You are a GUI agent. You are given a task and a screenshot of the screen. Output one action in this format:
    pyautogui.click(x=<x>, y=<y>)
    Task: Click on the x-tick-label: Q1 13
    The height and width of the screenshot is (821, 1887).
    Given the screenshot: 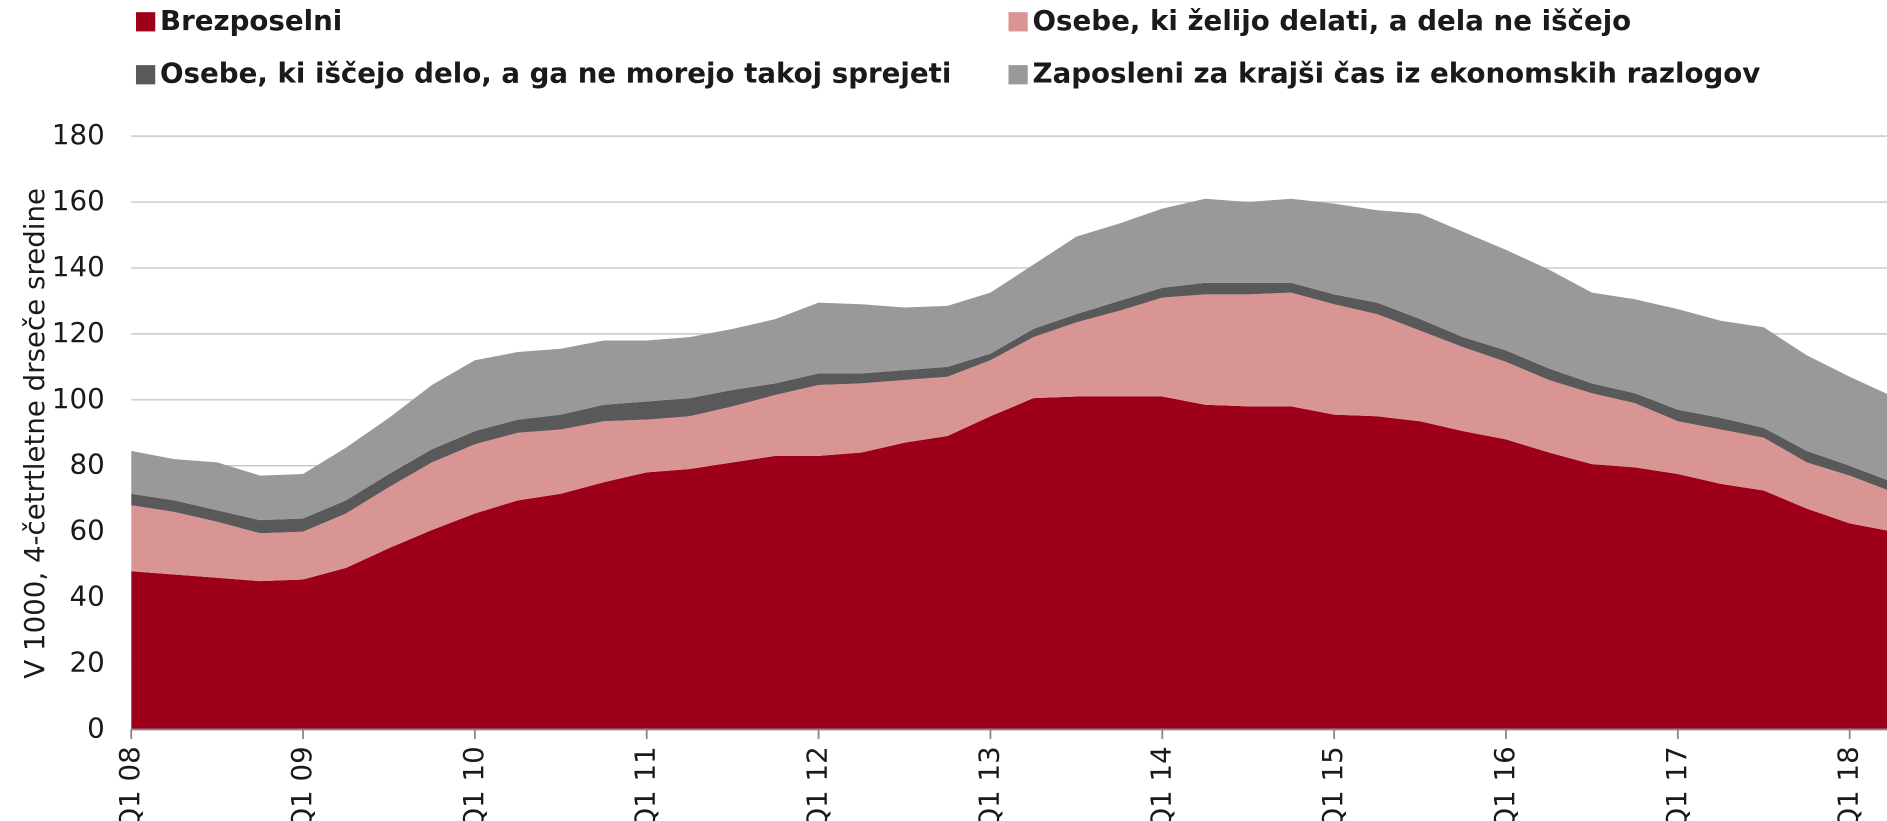 What is the action you would take?
    pyautogui.click(x=988, y=783)
    